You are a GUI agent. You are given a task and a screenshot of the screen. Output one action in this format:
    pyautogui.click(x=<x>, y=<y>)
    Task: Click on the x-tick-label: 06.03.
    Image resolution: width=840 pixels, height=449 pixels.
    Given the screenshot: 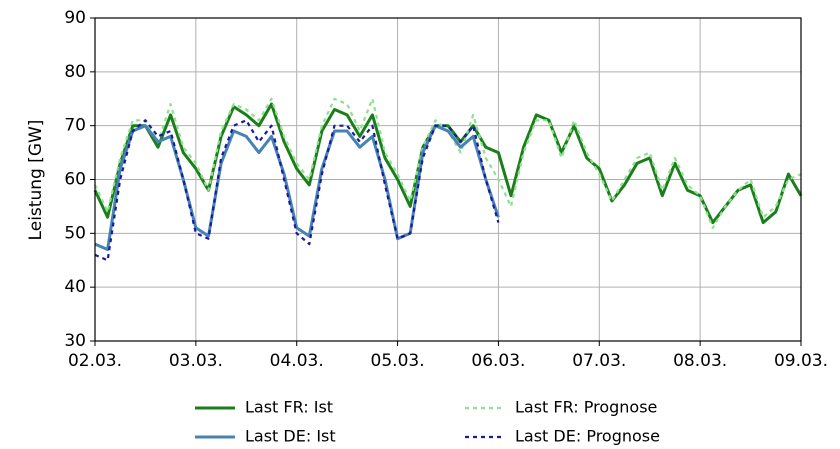 What is the action you would take?
    pyautogui.click(x=498, y=361)
    